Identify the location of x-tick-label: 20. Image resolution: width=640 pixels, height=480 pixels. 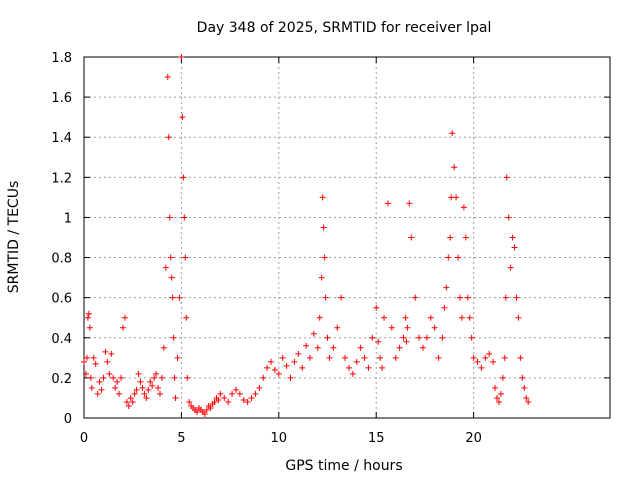
(473, 438).